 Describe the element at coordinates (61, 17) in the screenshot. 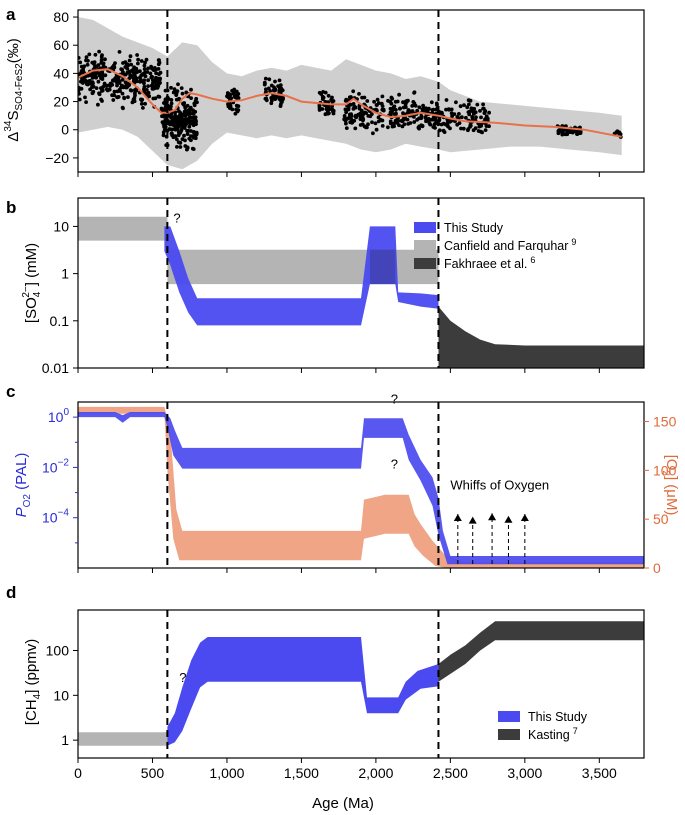

I see `panel-a-ytick-label: 80` at that location.